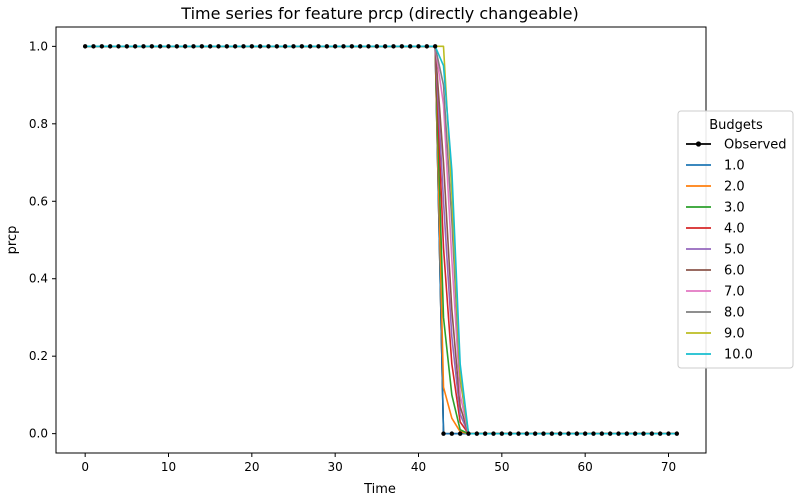 This screenshot has height=500, width=800. I want to click on y-axis: 0.0 0.2 0.4 0.6 0.8 1.0, so click(42, 240).